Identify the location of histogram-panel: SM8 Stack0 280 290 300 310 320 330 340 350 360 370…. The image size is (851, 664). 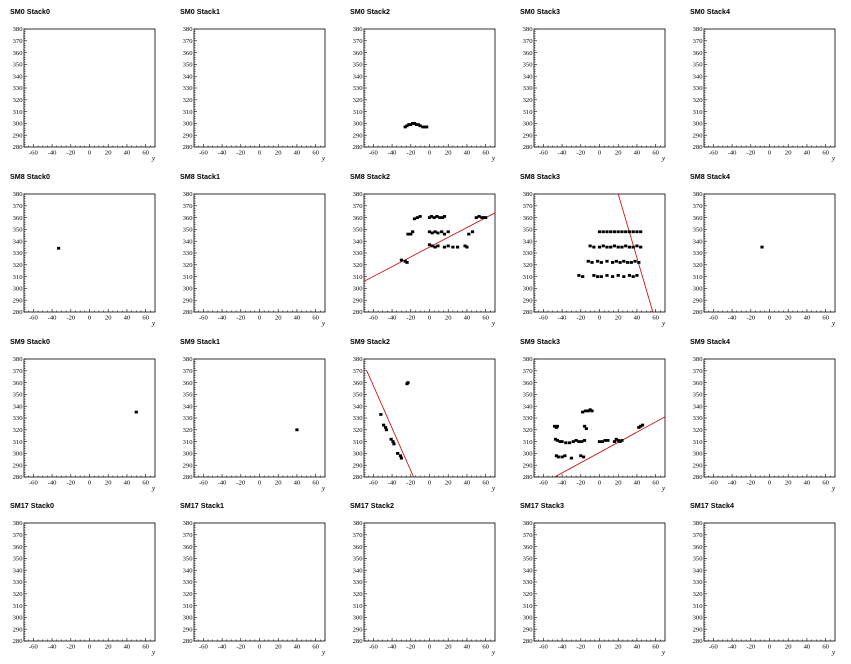
(95, 253).